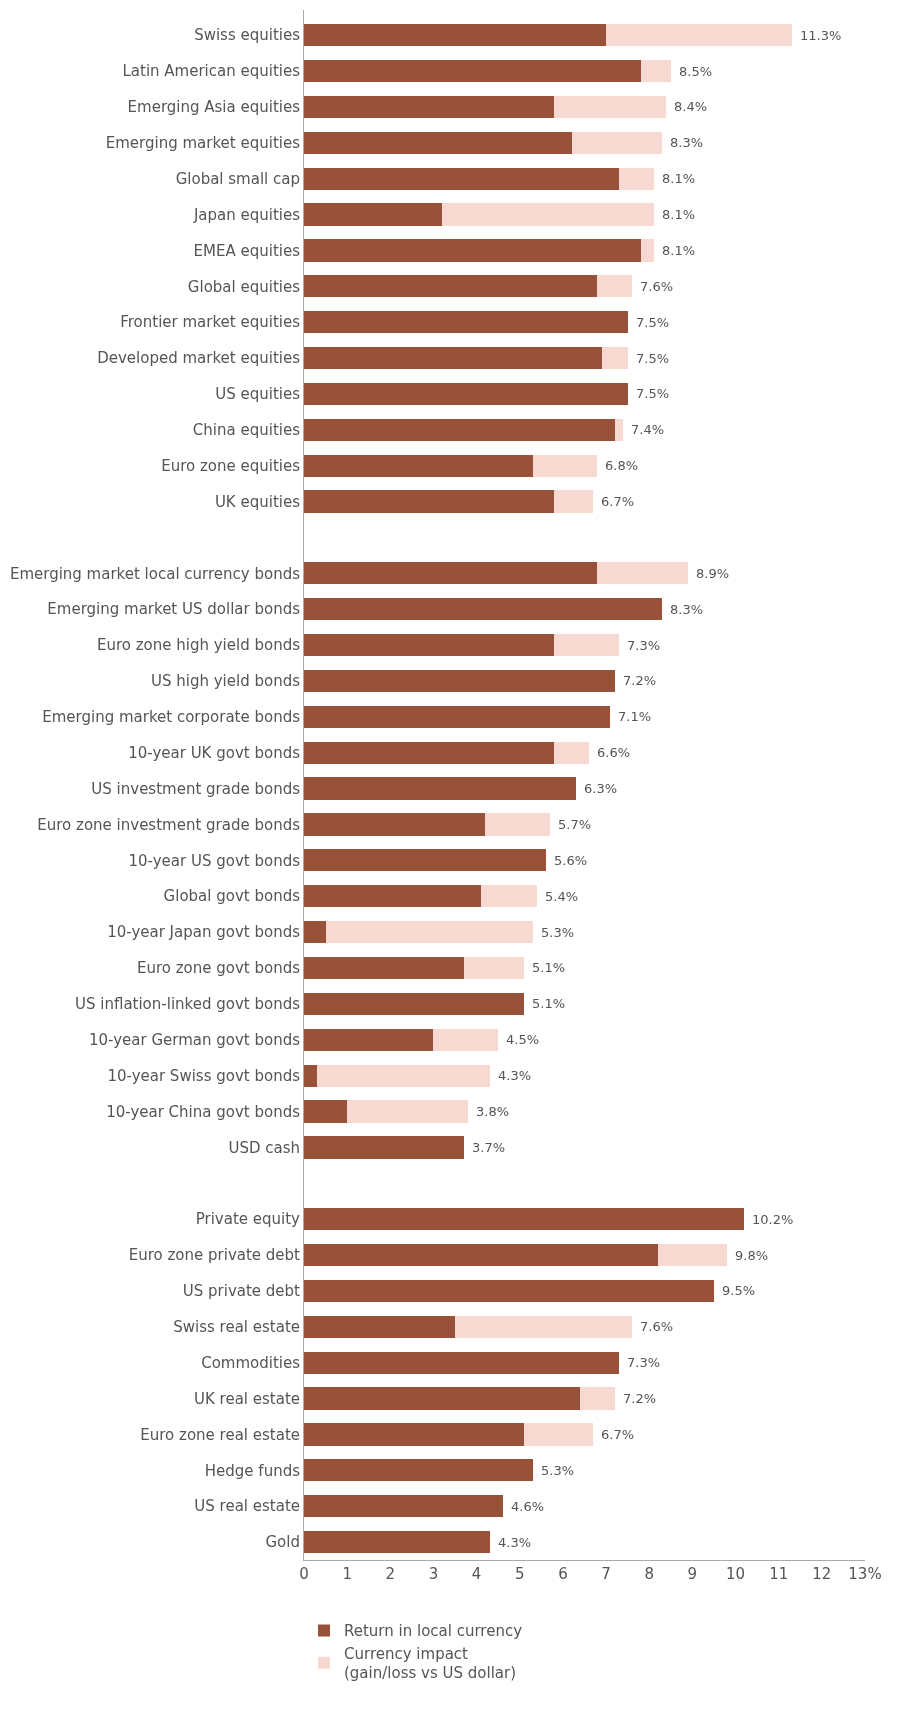  What do you see at coordinates (210, 322) in the screenshot?
I see `y-tick-label: Frontier market equities` at bounding box center [210, 322].